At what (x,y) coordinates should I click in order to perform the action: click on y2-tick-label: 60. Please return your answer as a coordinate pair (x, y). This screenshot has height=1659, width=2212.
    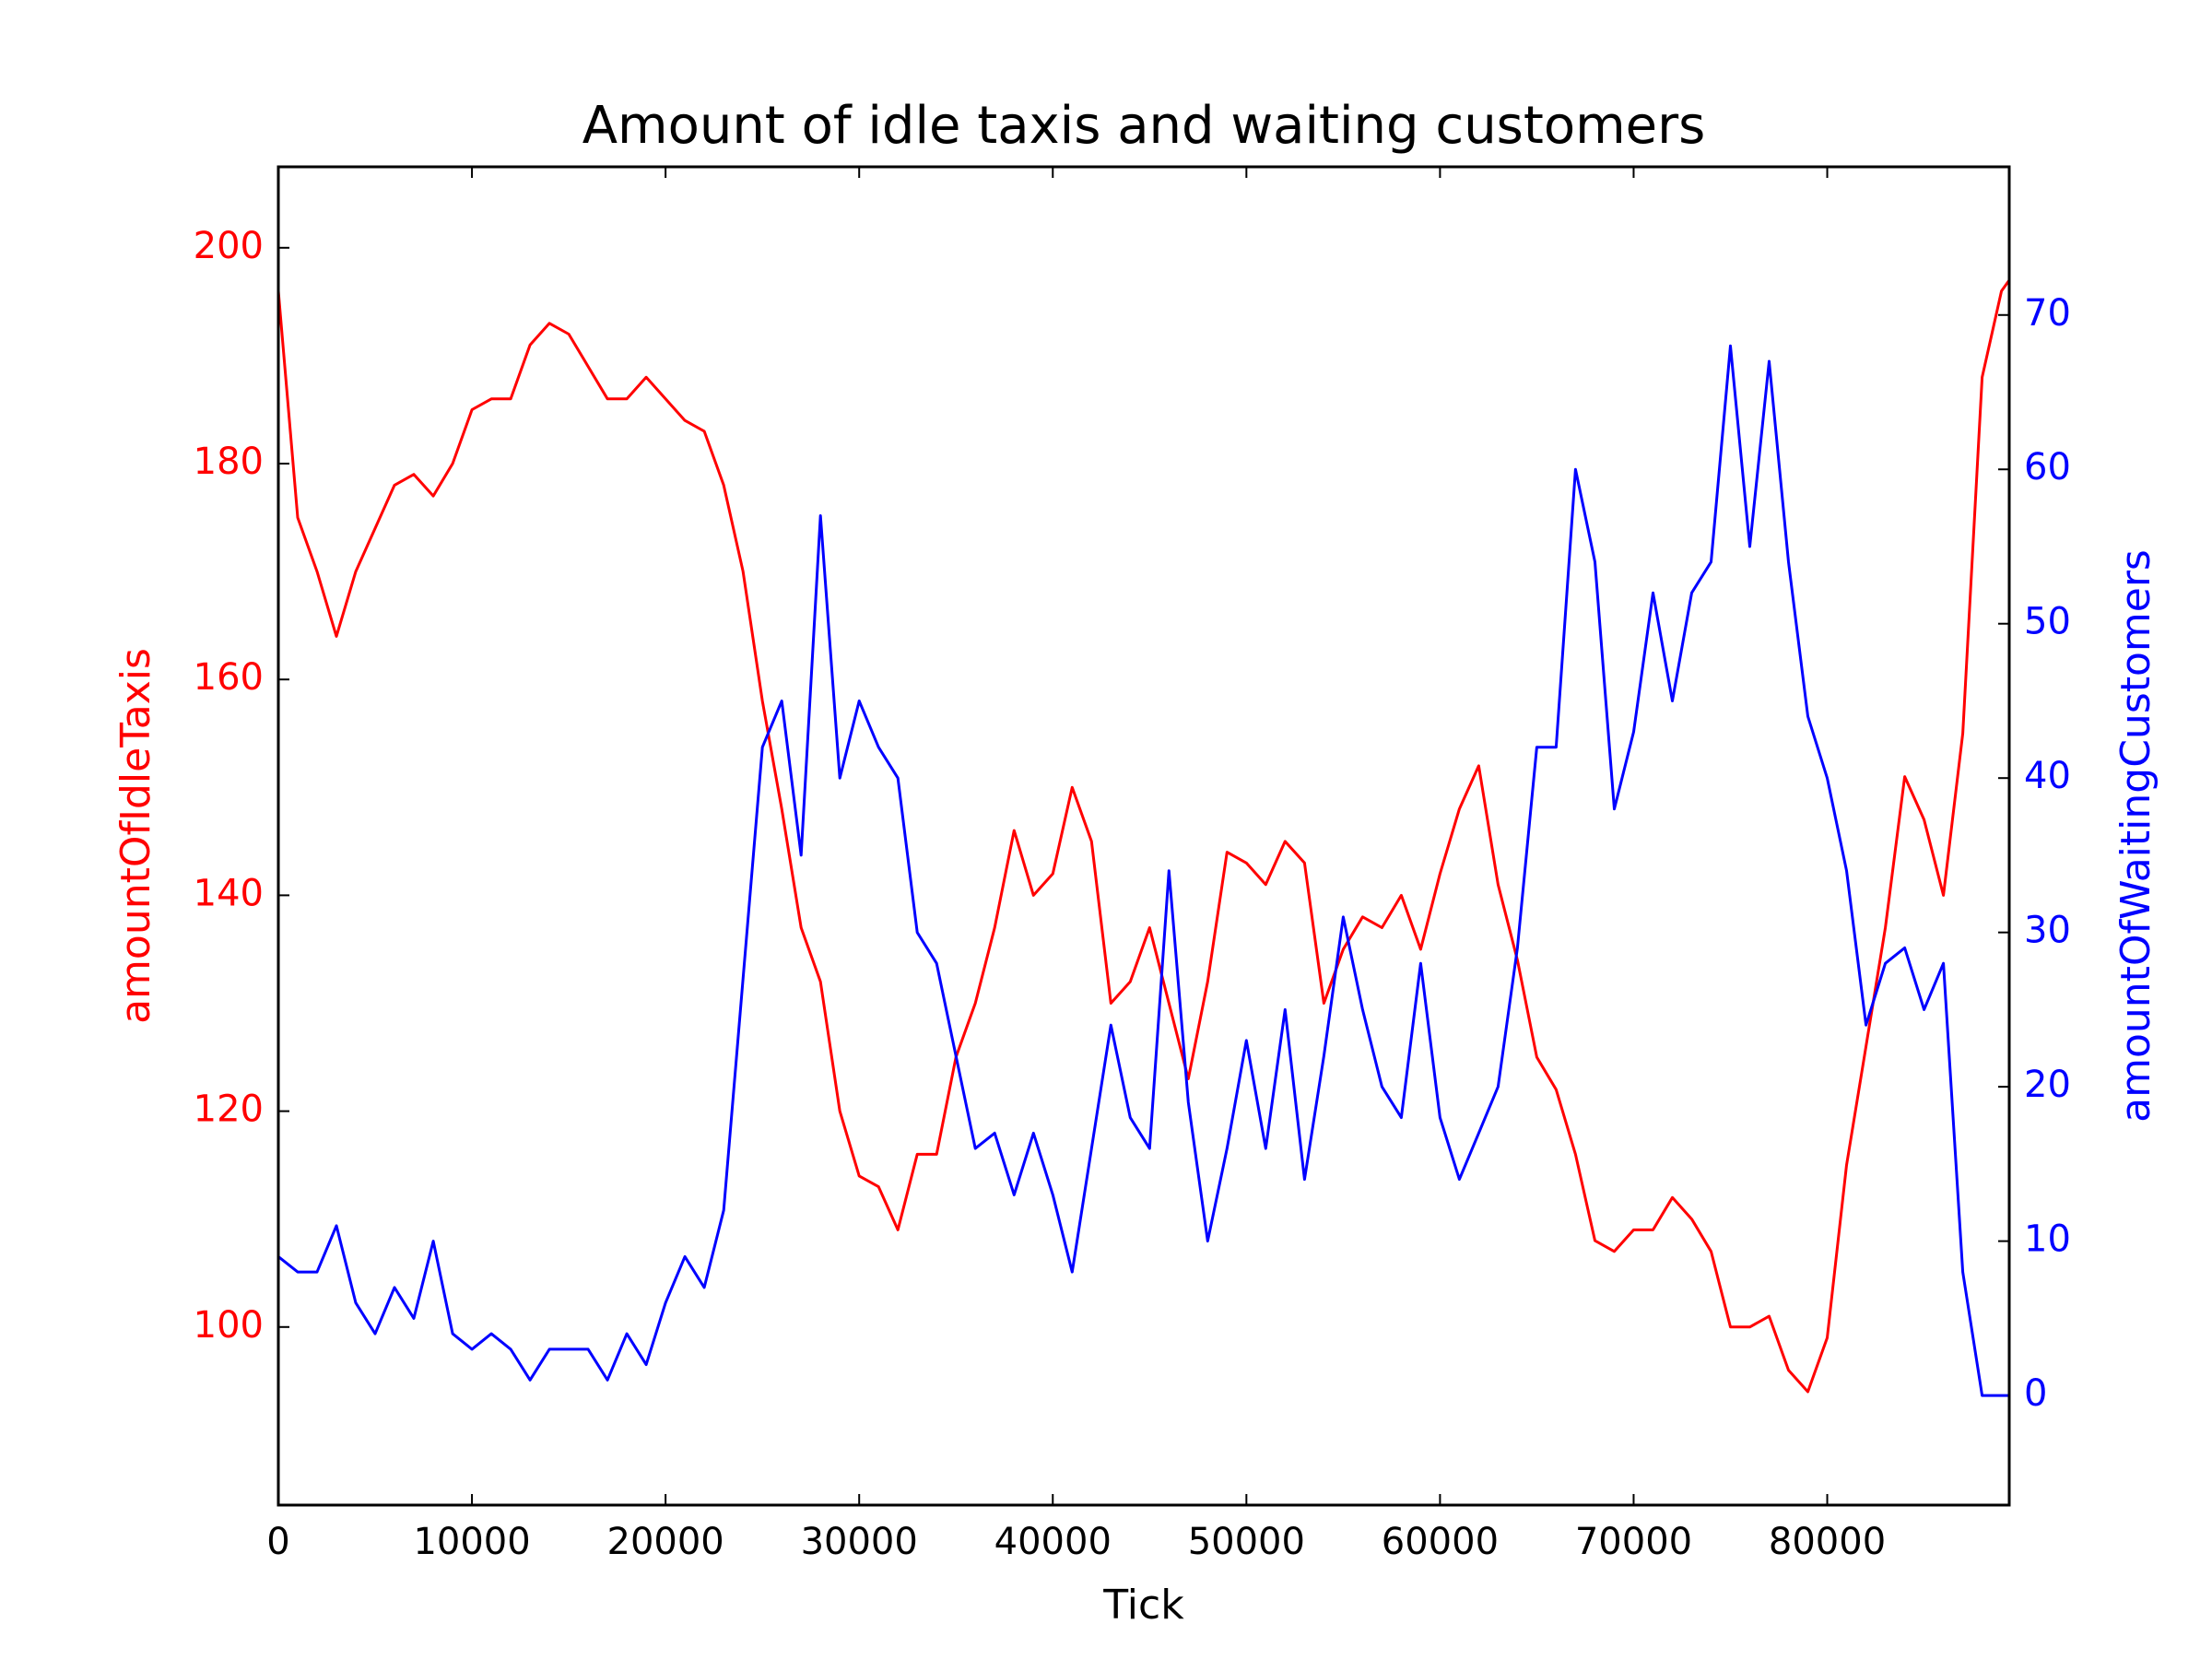
    Looking at the image, I should click on (2047, 467).